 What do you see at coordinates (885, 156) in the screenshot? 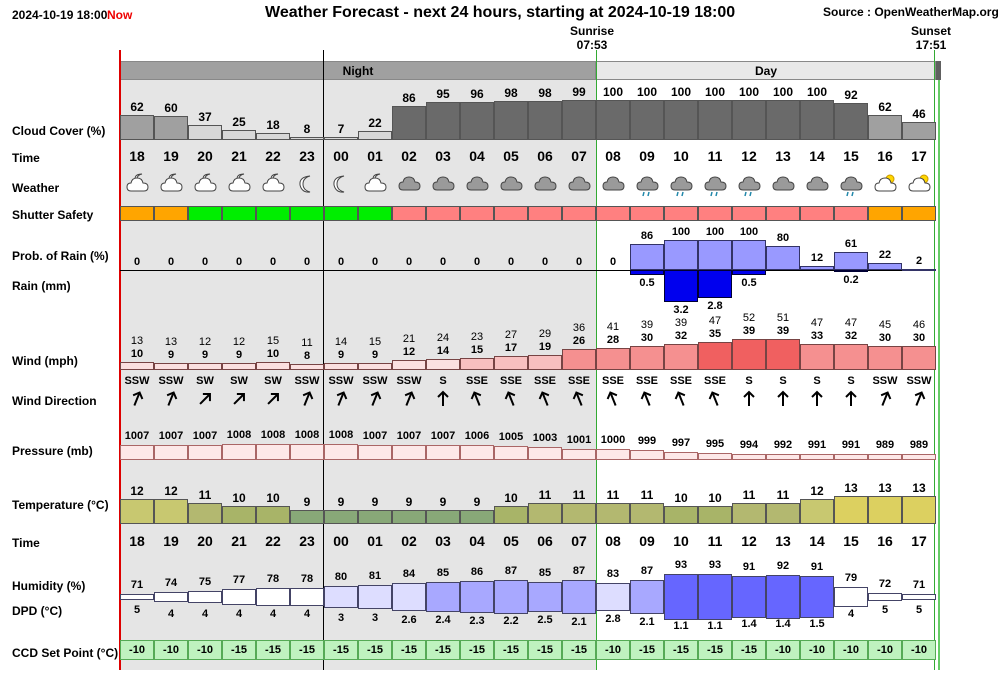
I see `time-cell: 16` at bounding box center [885, 156].